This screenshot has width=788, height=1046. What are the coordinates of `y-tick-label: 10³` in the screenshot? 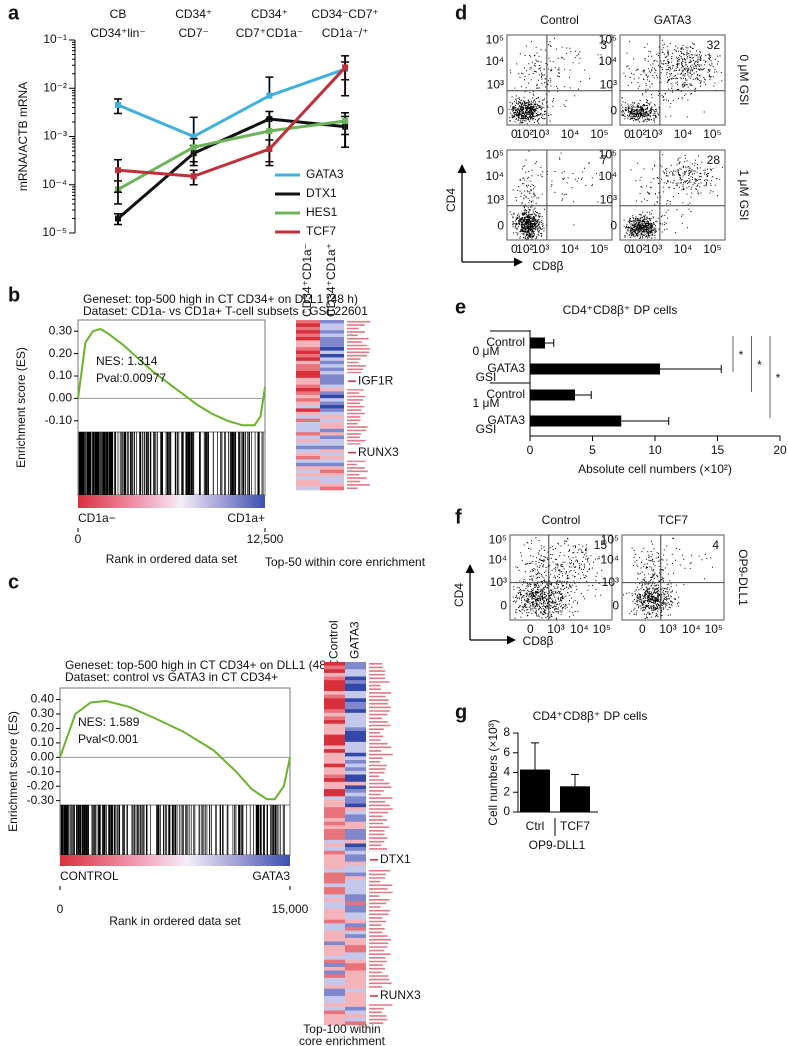 It's located at (495, 85).